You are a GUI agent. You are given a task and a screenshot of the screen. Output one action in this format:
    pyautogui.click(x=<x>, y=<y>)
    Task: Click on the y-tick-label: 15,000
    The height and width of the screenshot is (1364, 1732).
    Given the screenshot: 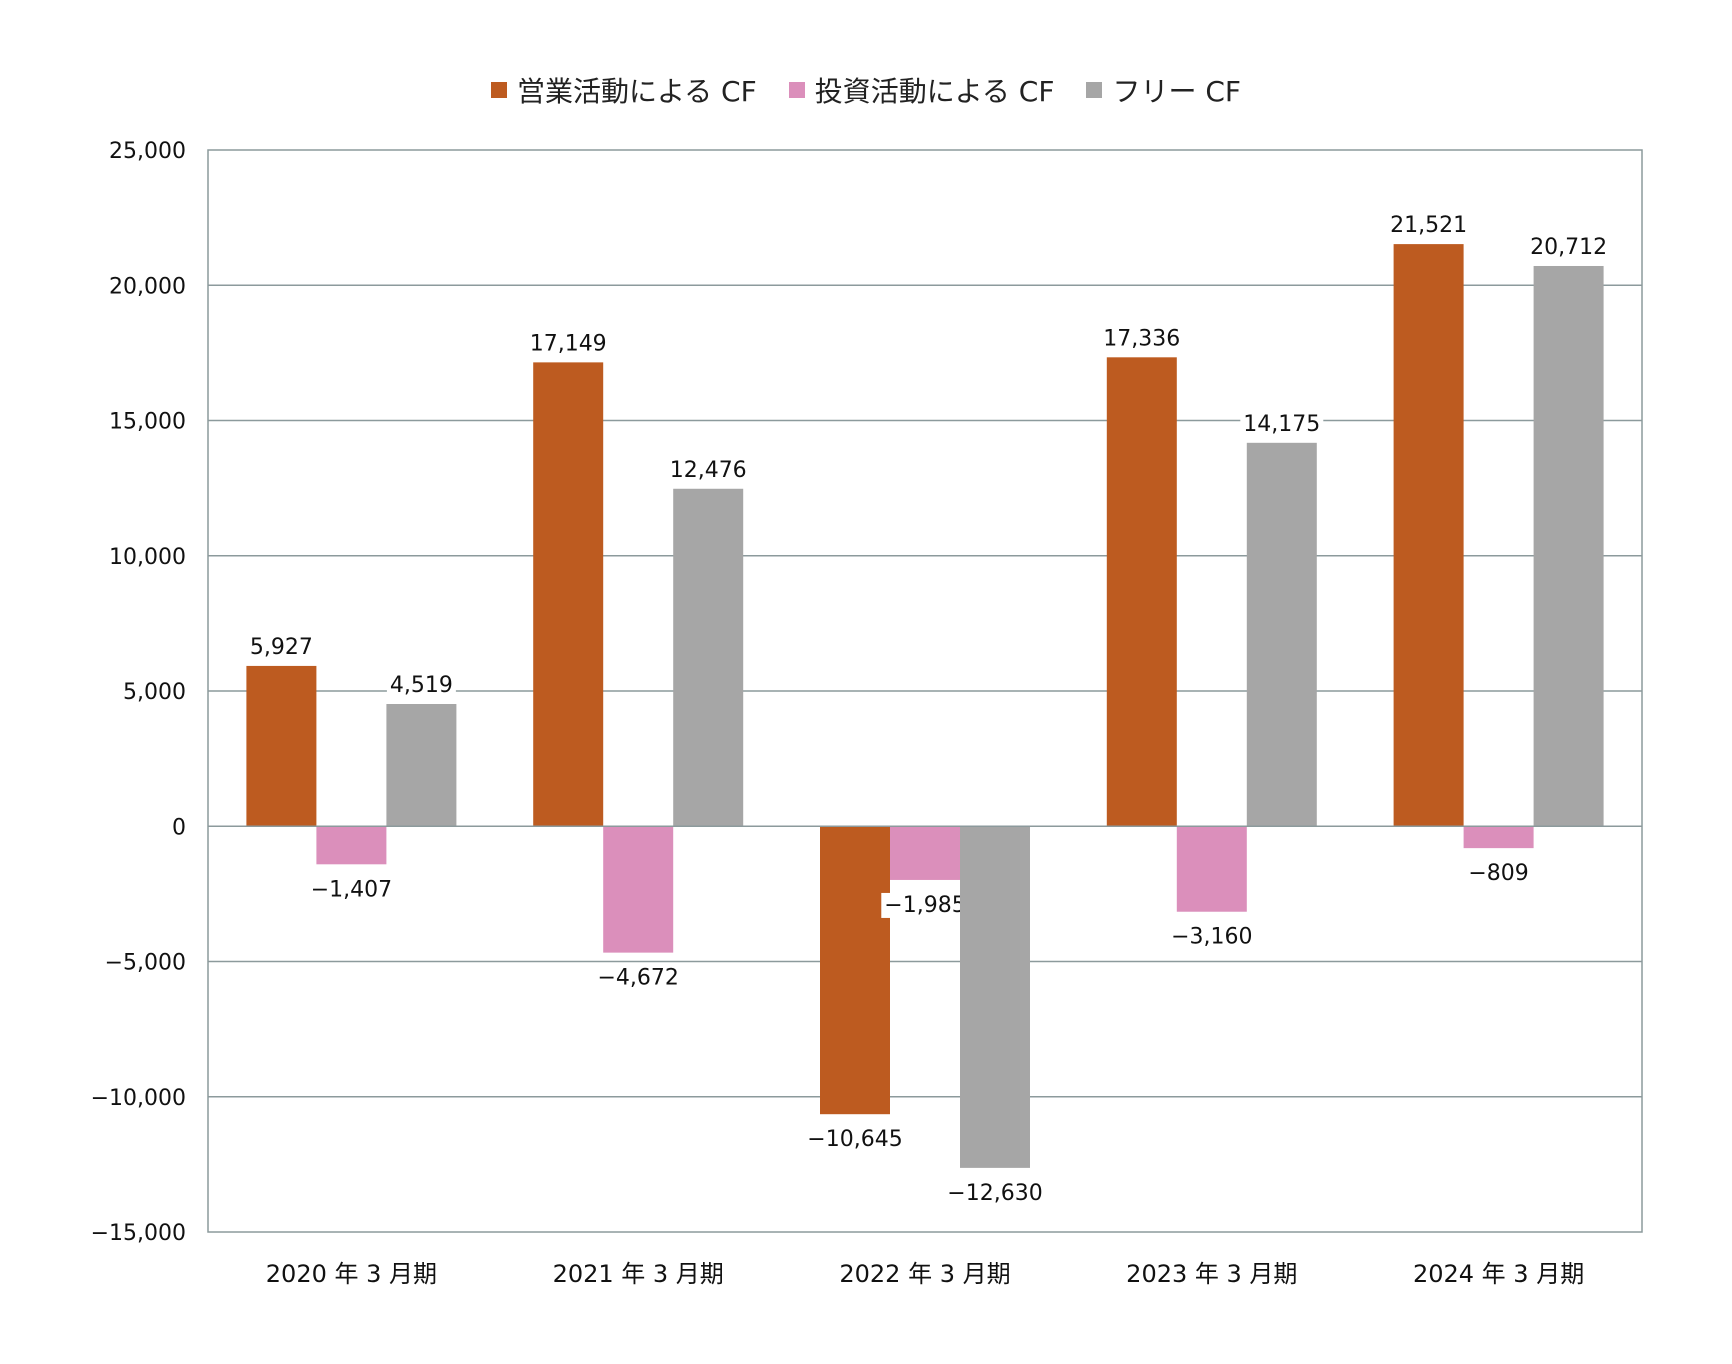 What is the action you would take?
    pyautogui.click(x=147, y=422)
    